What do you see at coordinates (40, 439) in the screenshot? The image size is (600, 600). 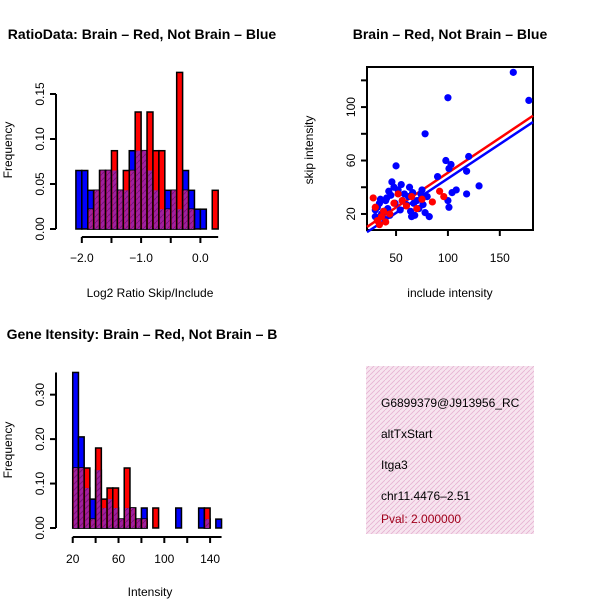 I see `intensity-y-tick-label: 0.20` at bounding box center [40, 439].